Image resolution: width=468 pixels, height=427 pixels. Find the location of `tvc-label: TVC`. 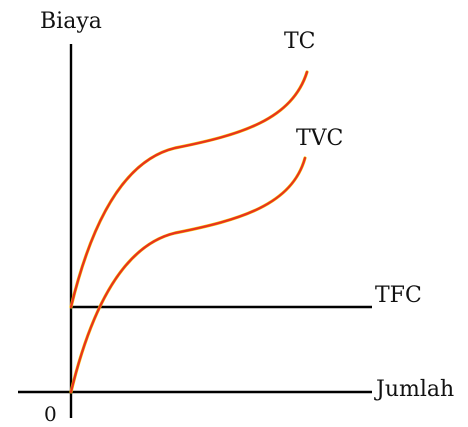

tvc-label: TVC is located at coordinates (319, 138).